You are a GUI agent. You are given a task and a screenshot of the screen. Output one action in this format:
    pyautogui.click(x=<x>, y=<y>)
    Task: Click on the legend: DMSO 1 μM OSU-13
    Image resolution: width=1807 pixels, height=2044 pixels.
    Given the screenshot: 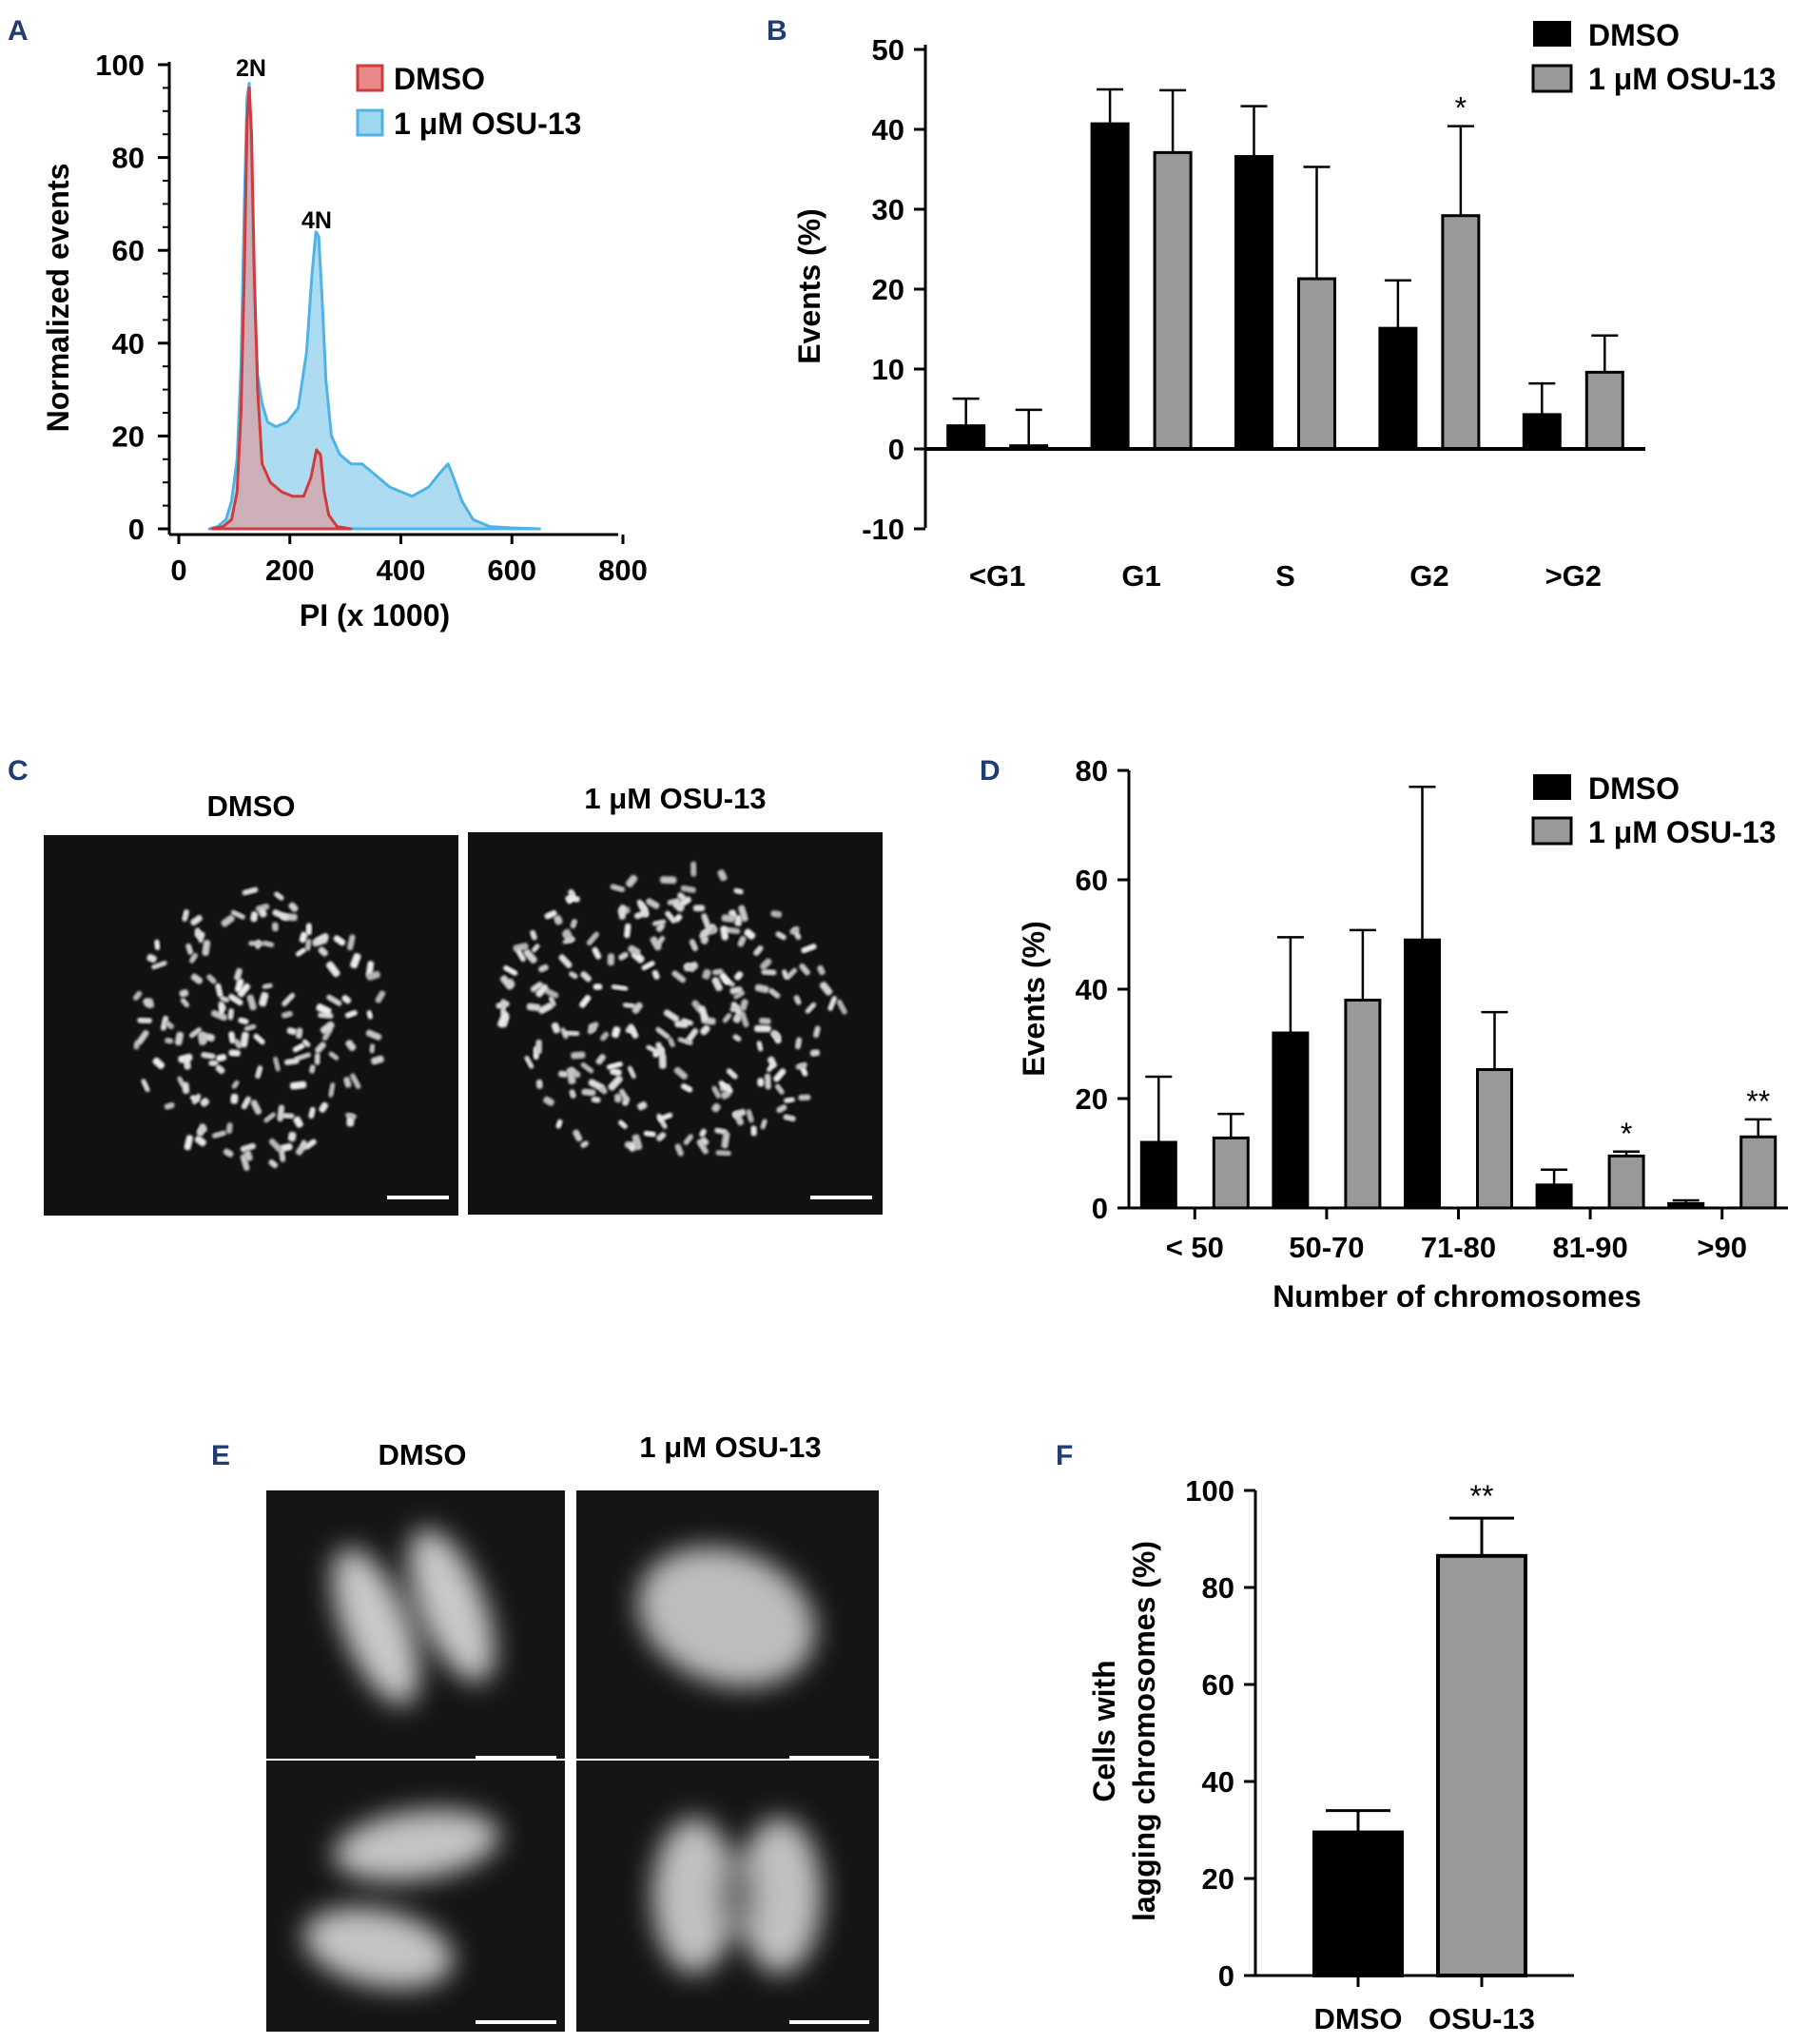 What is the action you would take?
    pyautogui.click(x=468, y=102)
    